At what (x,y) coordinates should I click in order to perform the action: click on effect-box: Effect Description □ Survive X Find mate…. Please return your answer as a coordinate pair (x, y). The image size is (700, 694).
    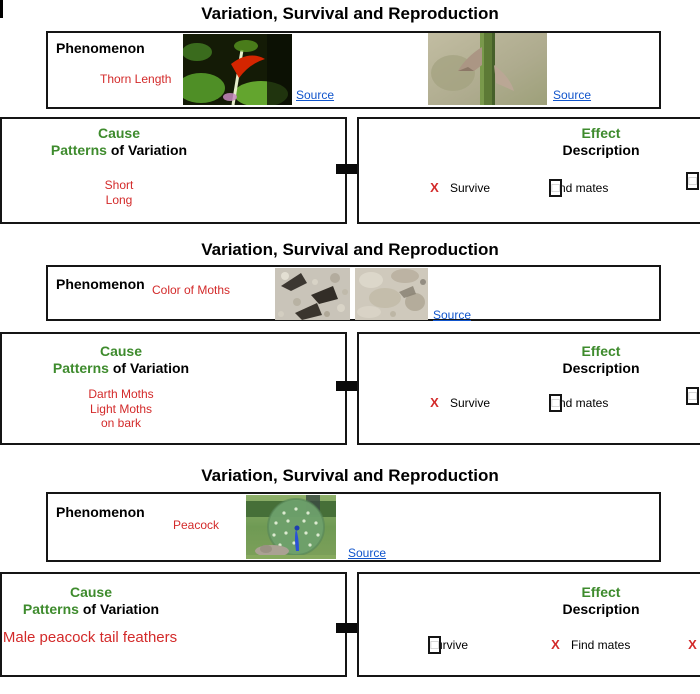
    Looking at the image, I should click on (528, 624).